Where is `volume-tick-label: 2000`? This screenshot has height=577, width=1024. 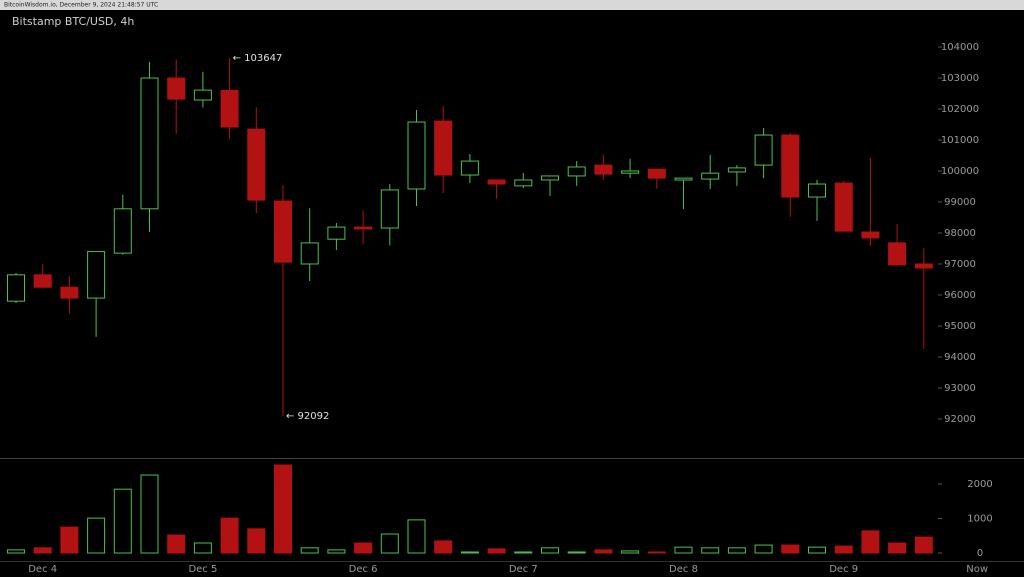 volume-tick-label: 2000 is located at coordinates (979, 484).